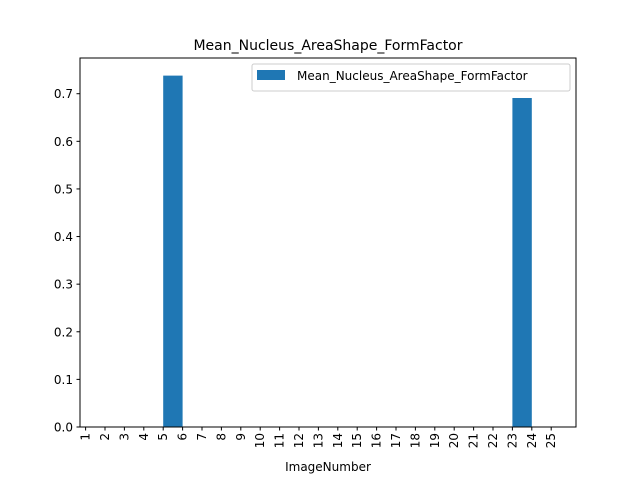 This screenshot has height=480, width=640. Describe the element at coordinates (63, 189) in the screenshot. I see `y-tick-label: 0.5` at that location.